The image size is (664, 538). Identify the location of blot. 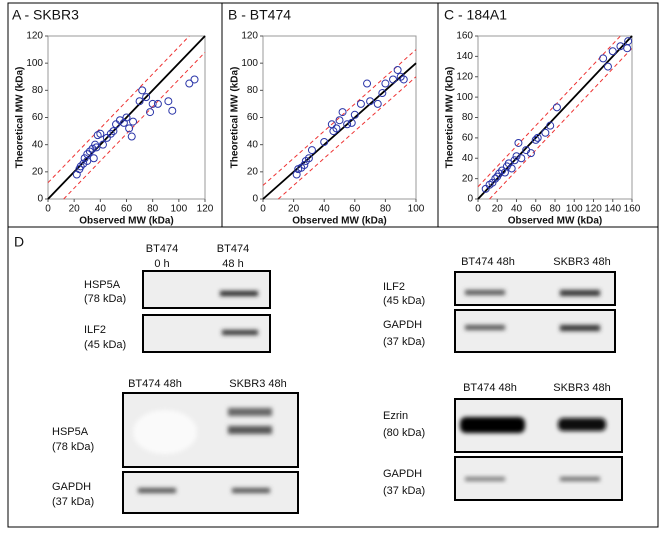
(206, 289).